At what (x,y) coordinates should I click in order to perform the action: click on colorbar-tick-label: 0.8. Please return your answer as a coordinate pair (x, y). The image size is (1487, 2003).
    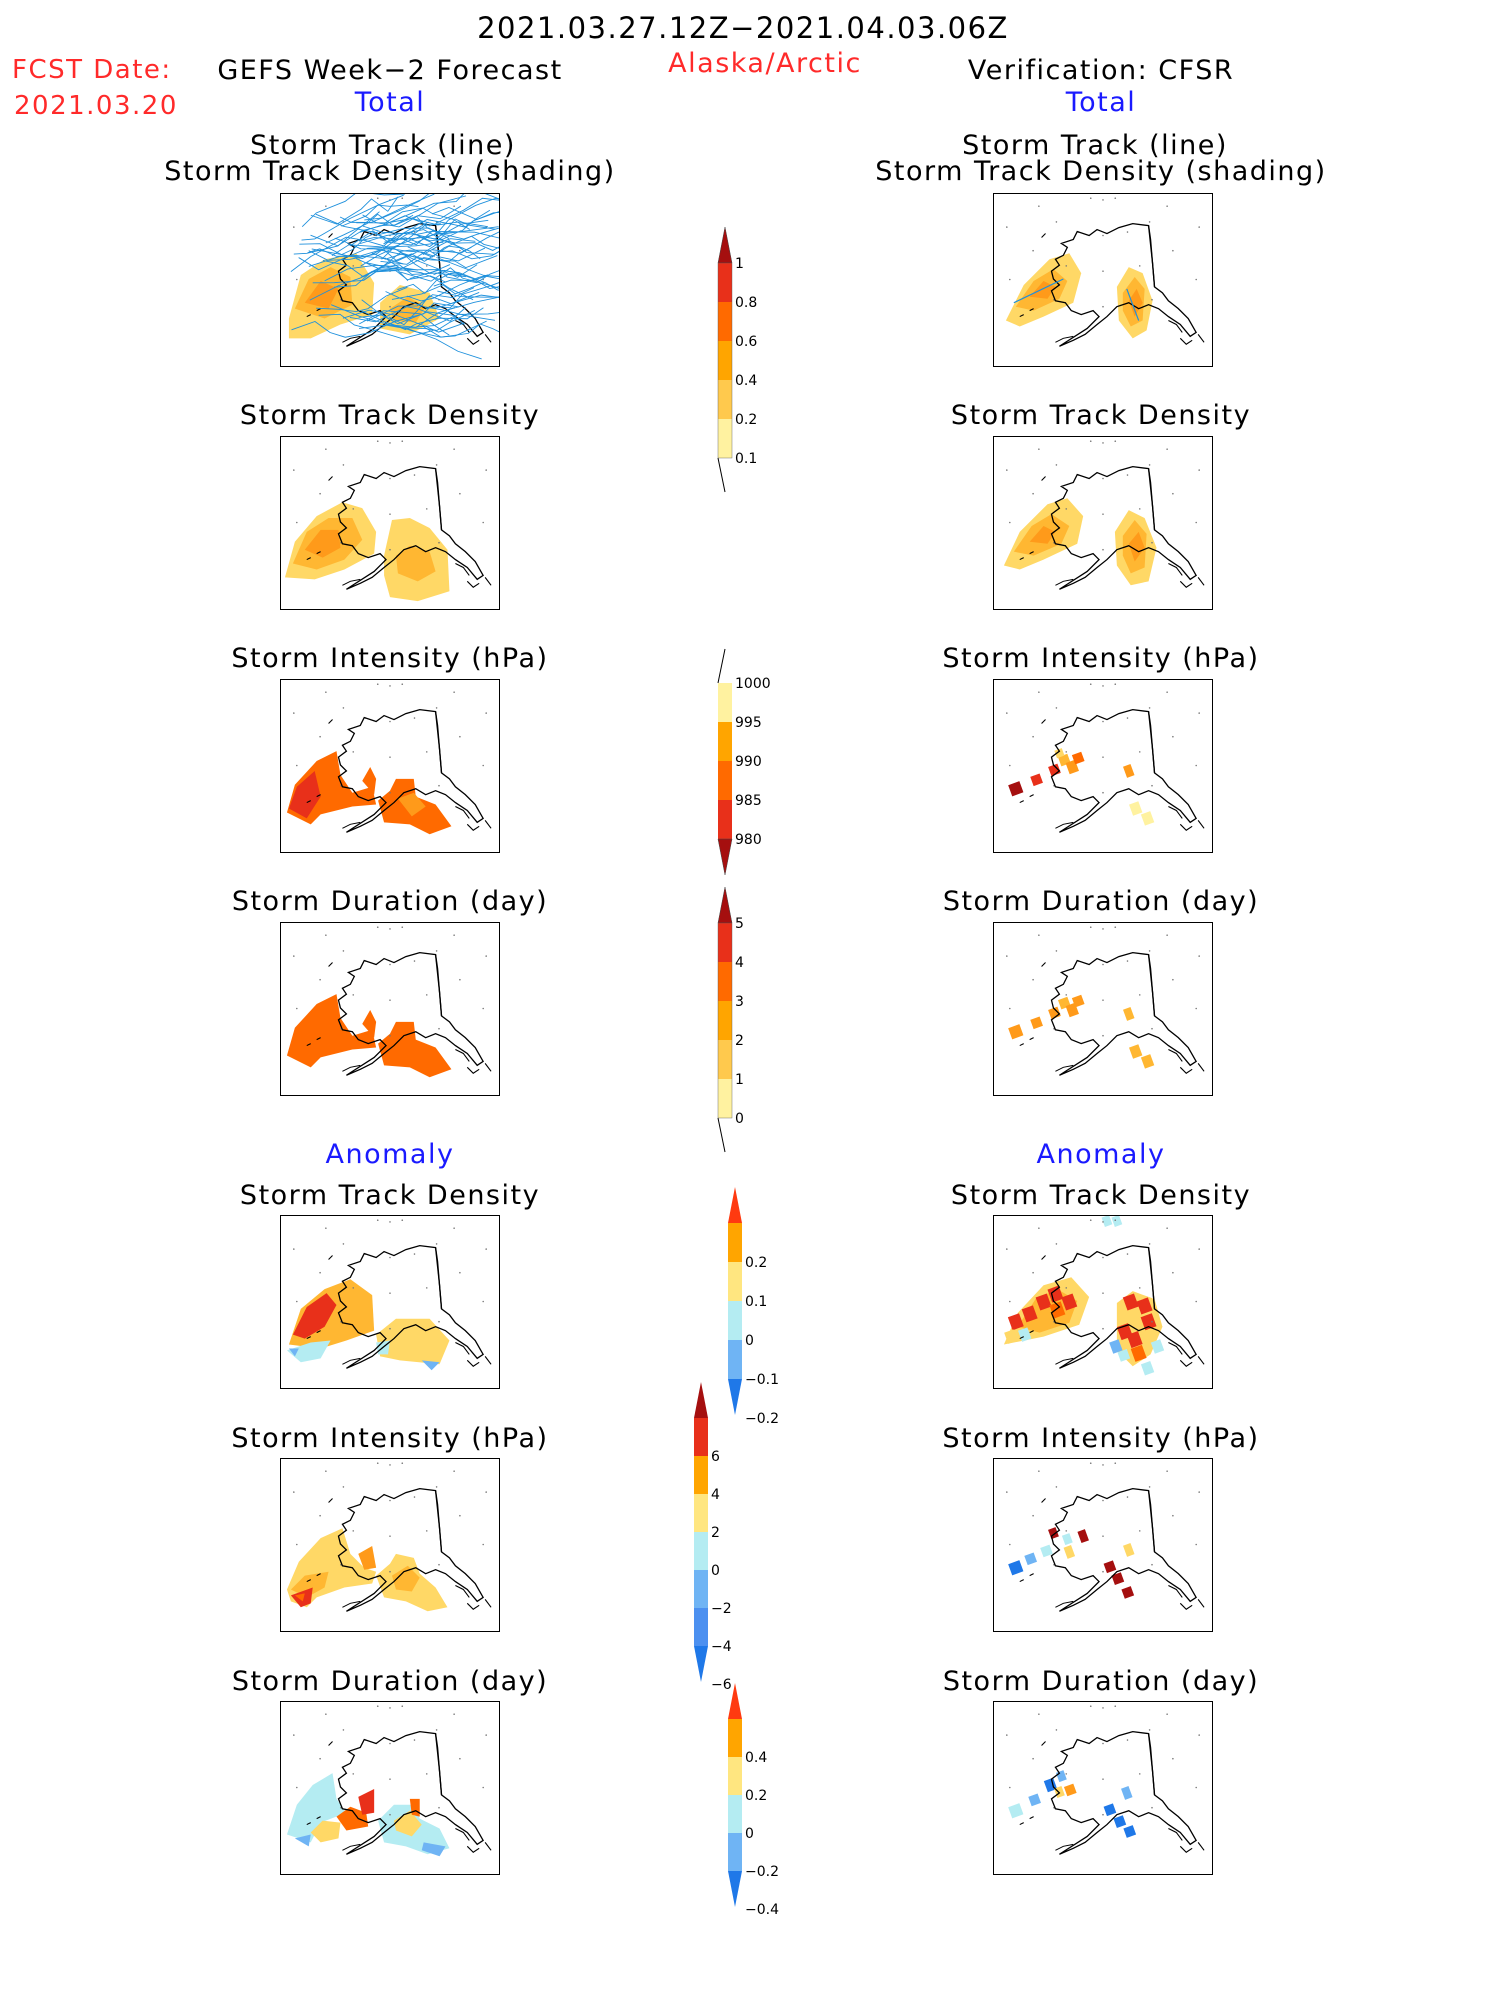
    Looking at the image, I should click on (746, 303).